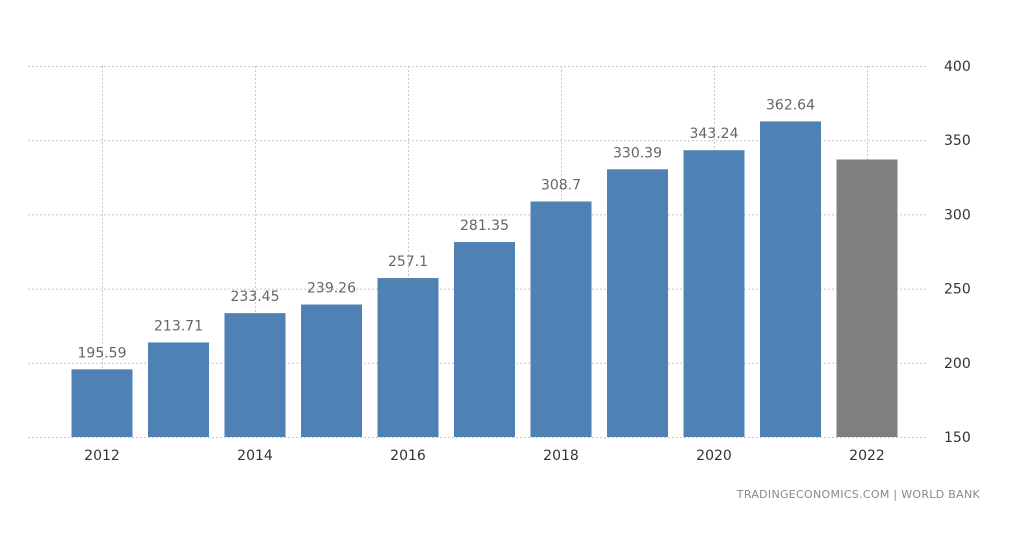  I want to click on bar-2015, so click(331, 370).